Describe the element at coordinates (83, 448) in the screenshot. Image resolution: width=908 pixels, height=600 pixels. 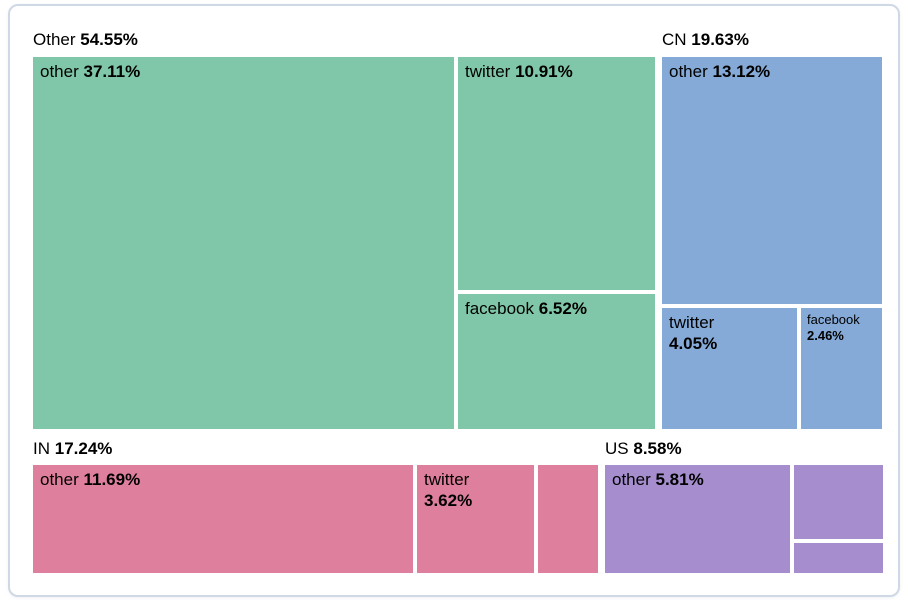
I see `group-value: 17.24%` at that location.